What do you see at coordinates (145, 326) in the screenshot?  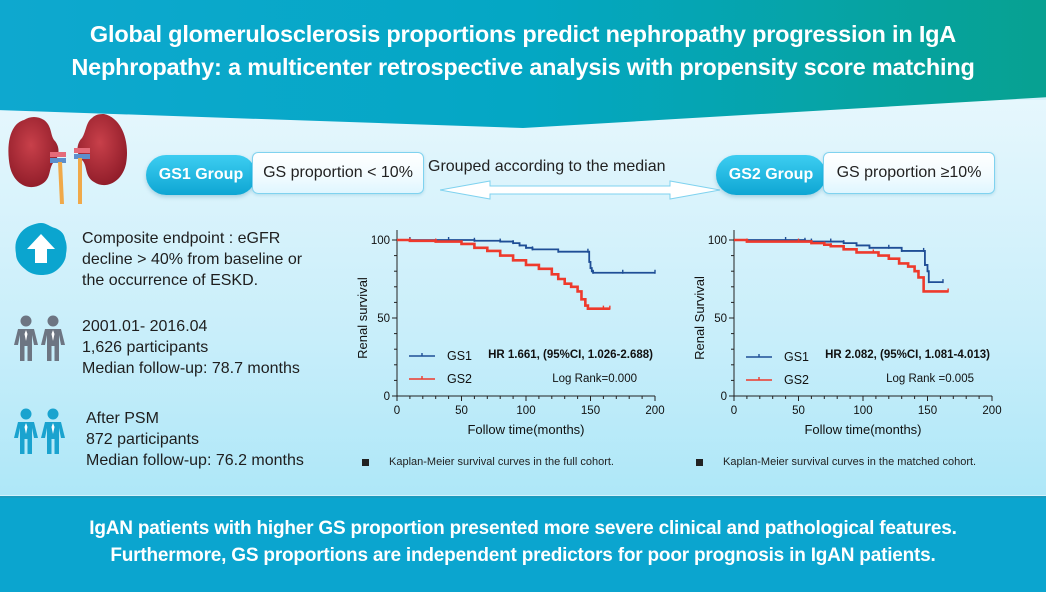 I see `full-cohort-period: 2001.01- 2016.04` at bounding box center [145, 326].